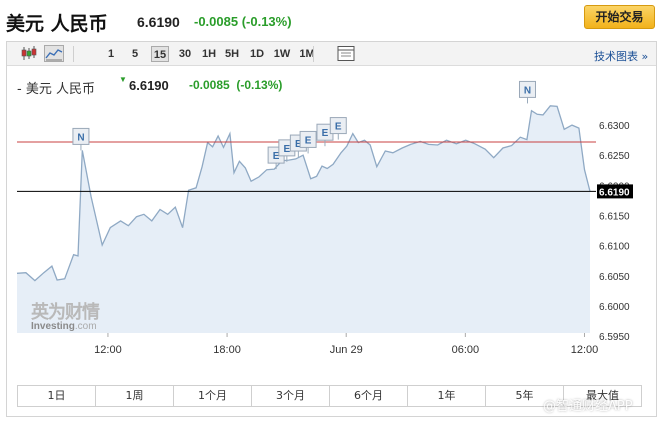 This screenshot has width=663, height=423. What do you see at coordinates (29, 53) in the screenshot?
I see `candlestick-icon` at bounding box center [29, 53].